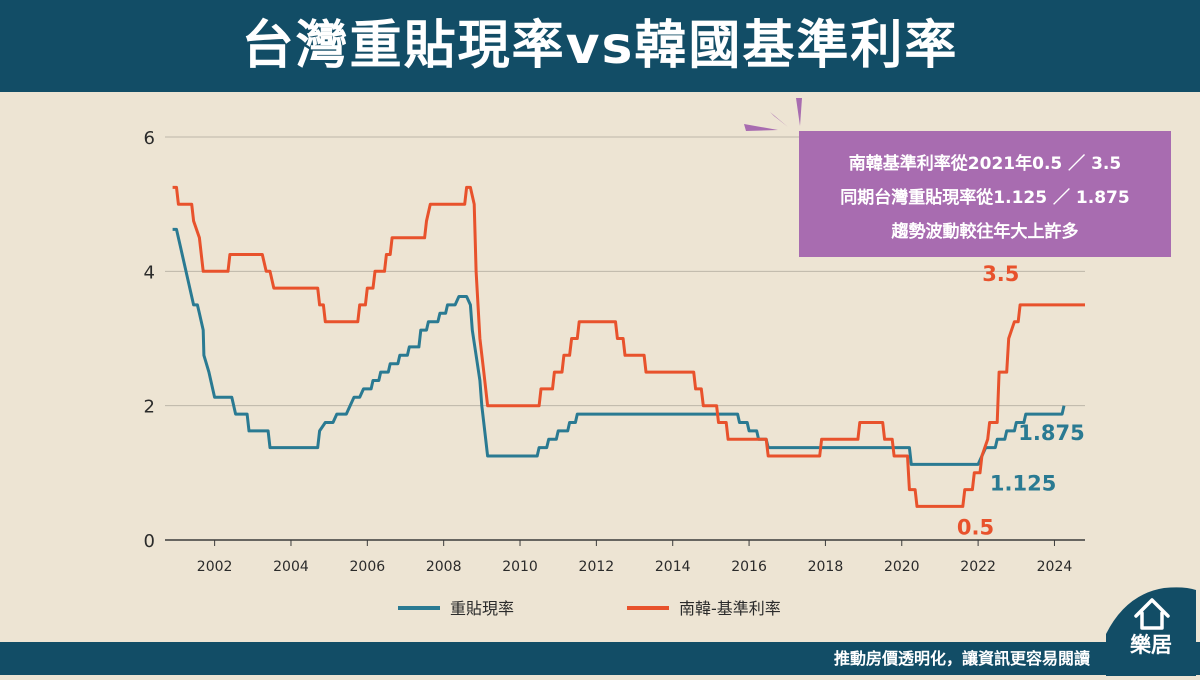 The height and width of the screenshot is (680, 1200). What do you see at coordinates (1152, 614) in the screenshot?
I see `house-icon` at bounding box center [1152, 614].